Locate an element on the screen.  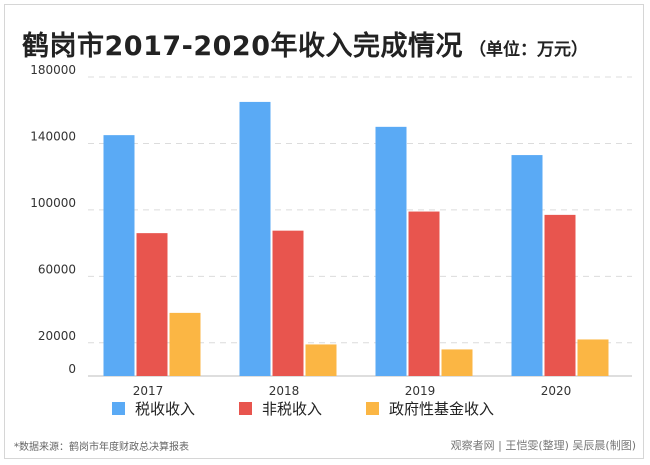
legend-item-2: 政府性基金收入 is located at coordinates (430, 408).